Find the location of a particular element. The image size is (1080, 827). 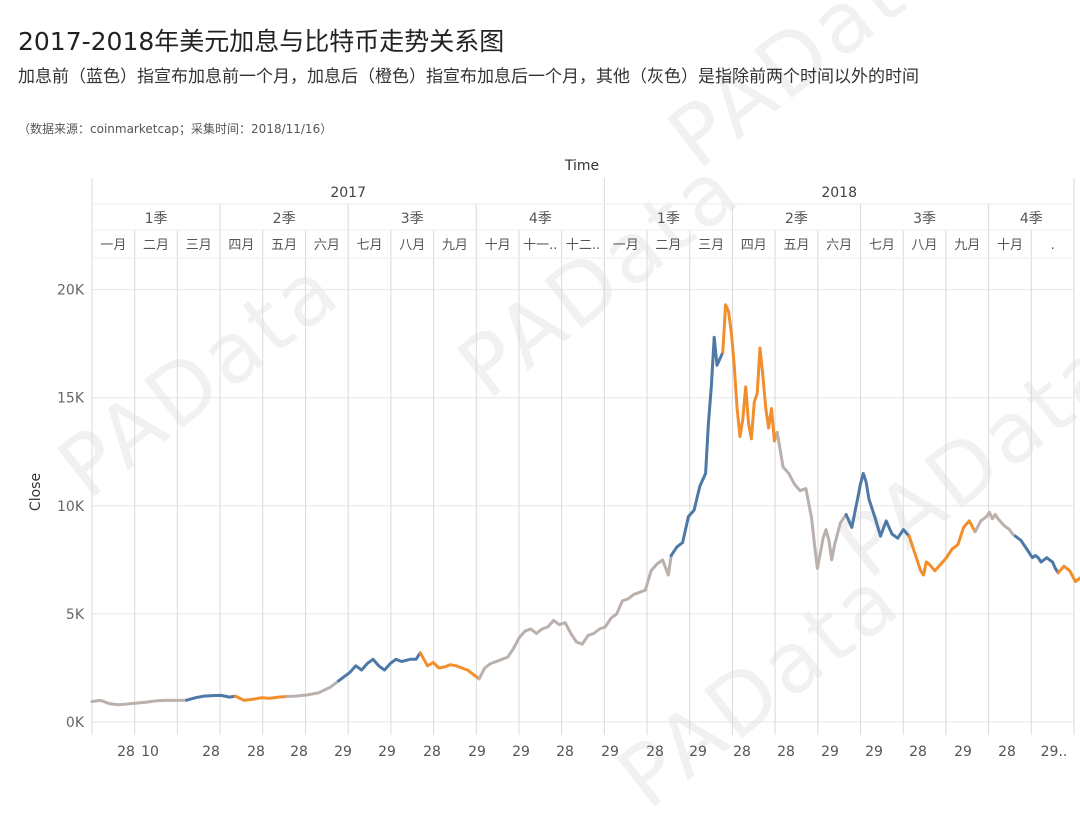

y-tick-label: 10K is located at coordinates (71, 507).